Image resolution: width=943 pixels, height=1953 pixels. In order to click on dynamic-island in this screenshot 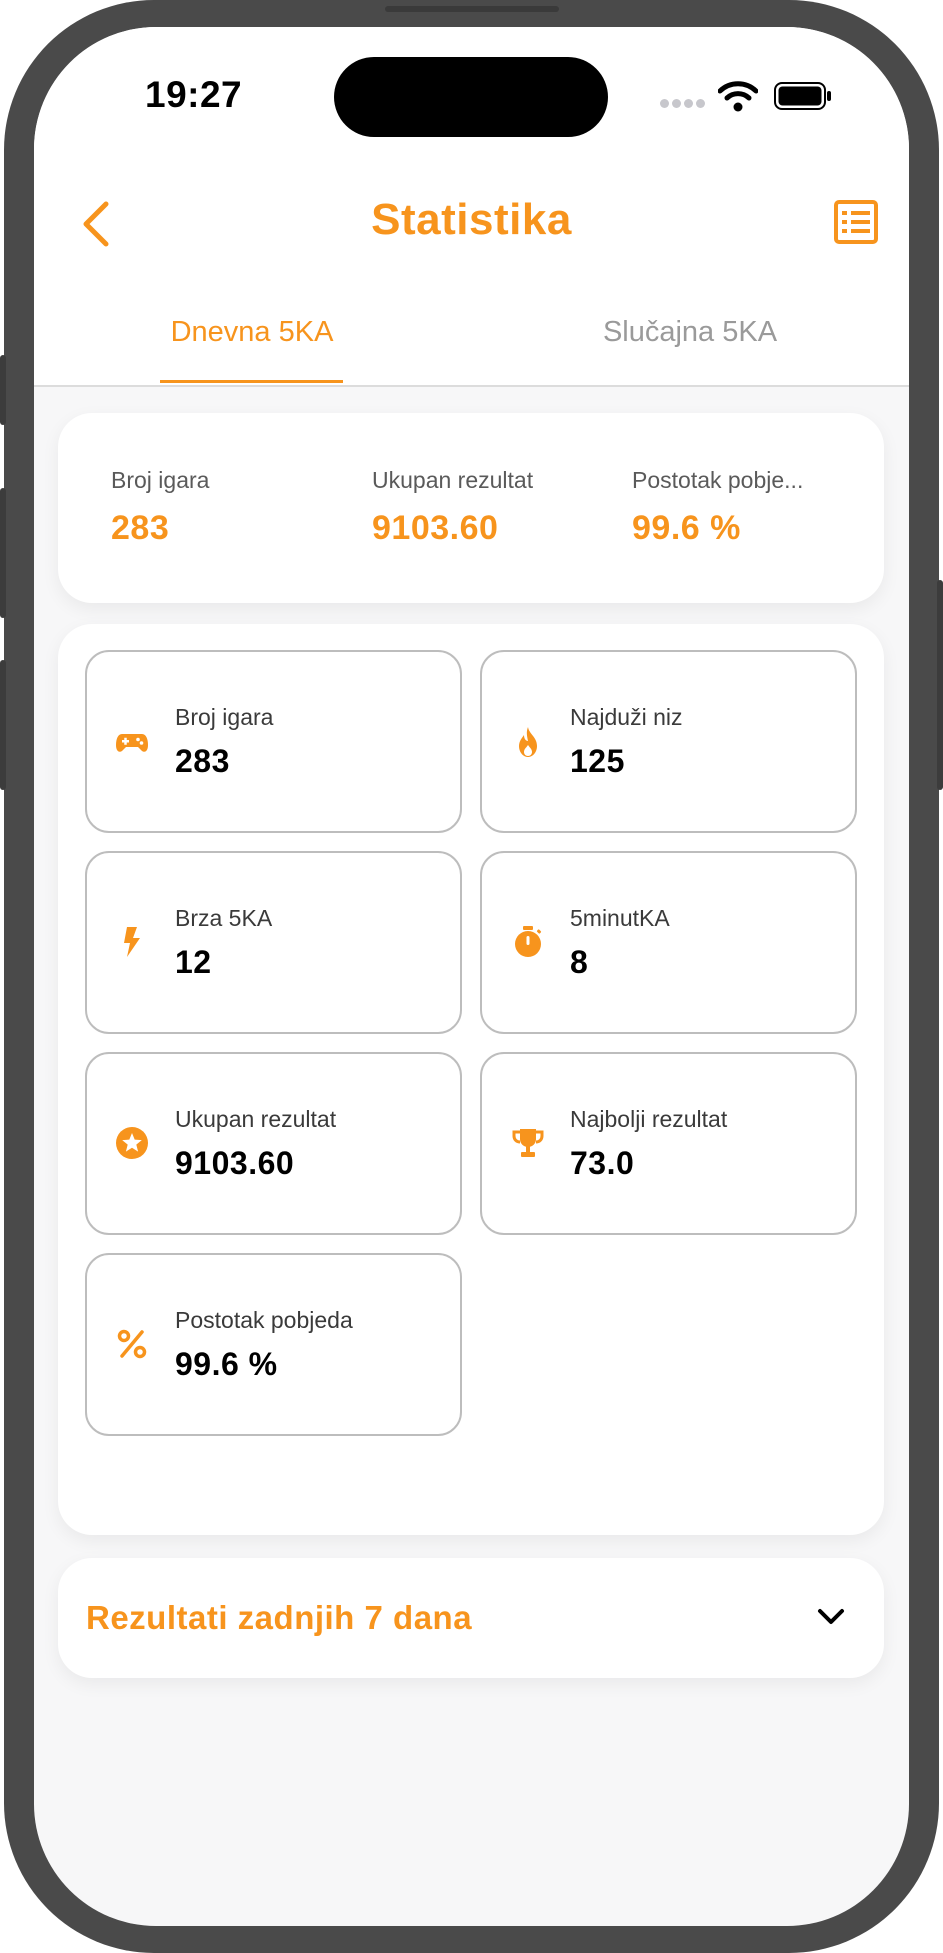, I will do `click(471, 97)`.